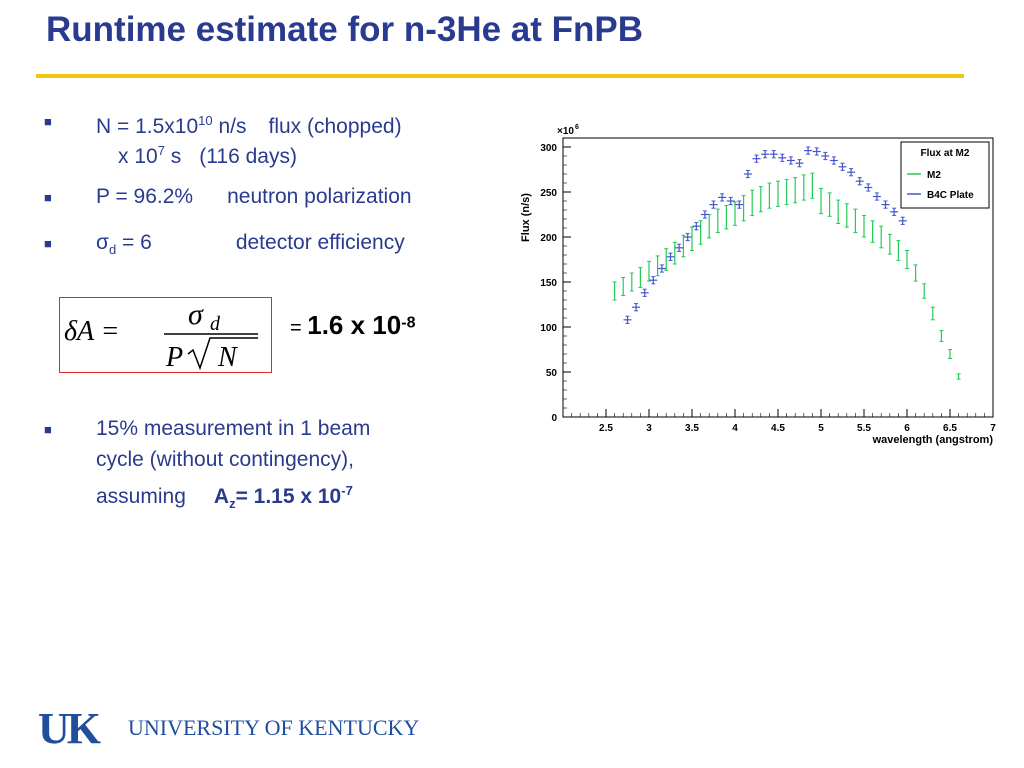  Describe the element at coordinates (548, 148) in the screenshot. I see `y-tick-label: 300` at that location.